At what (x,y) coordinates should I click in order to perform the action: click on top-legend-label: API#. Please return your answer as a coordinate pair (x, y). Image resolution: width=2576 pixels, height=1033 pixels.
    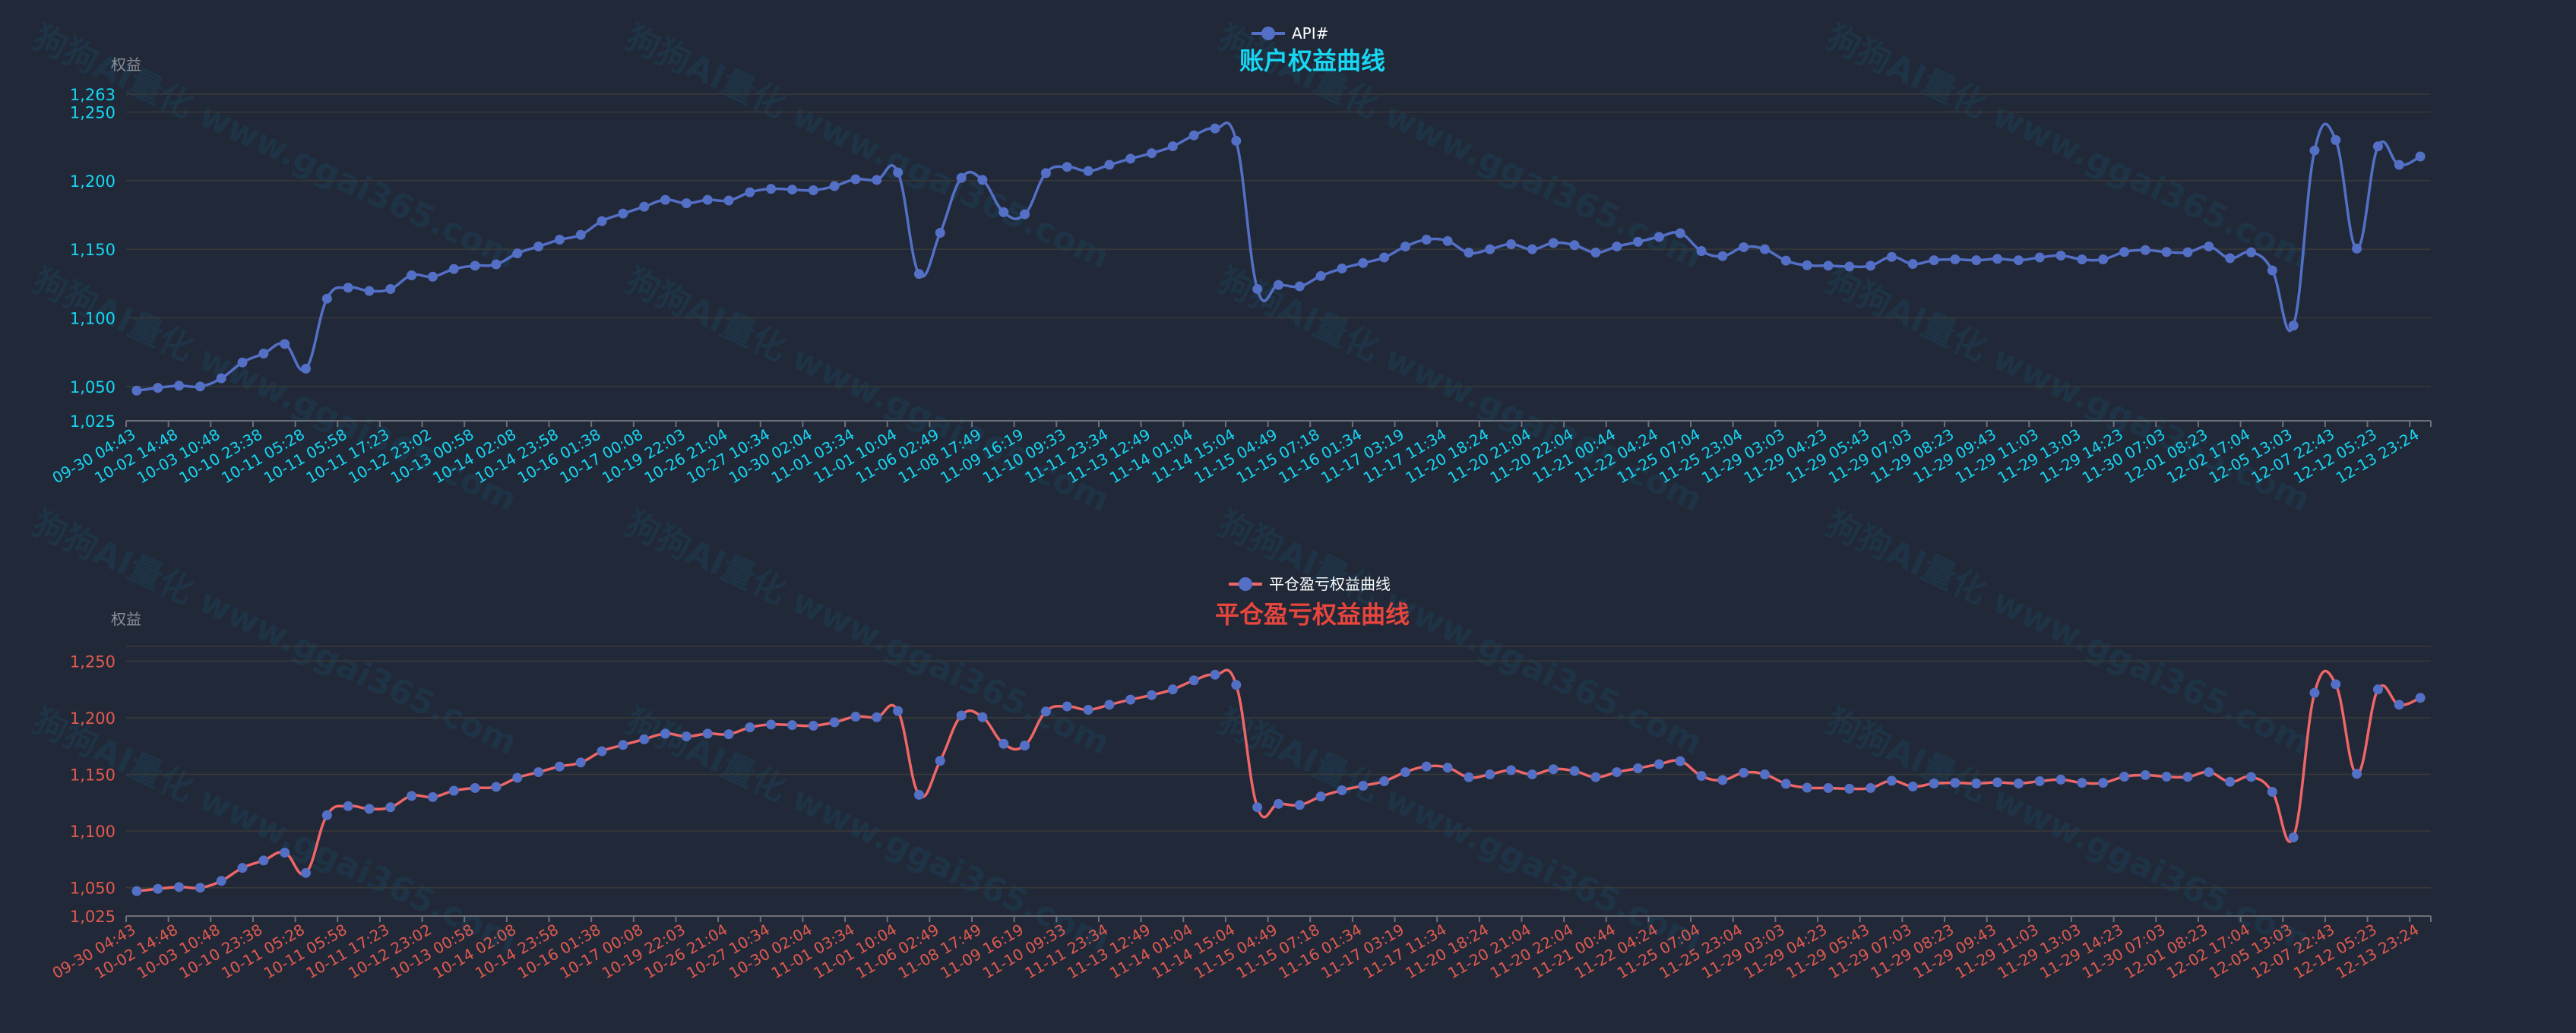
    Looking at the image, I should click on (1310, 33).